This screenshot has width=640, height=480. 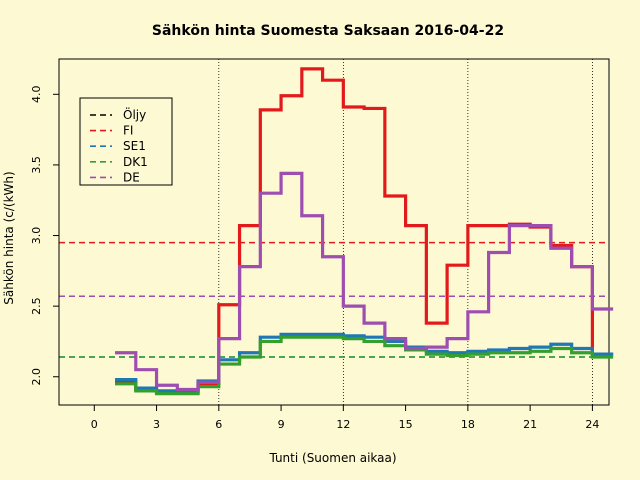 What do you see at coordinates (134, 146) in the screenshot?
I see `legend-label-se1: SE1` at bounding box center [134, 146].